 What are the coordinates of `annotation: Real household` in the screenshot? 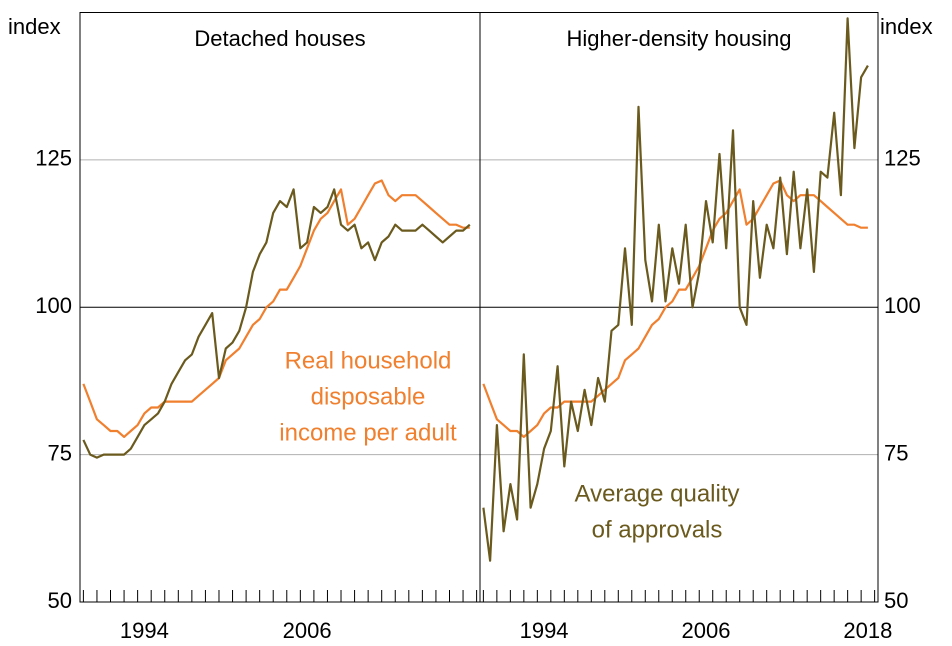 It's located at (368, 360).